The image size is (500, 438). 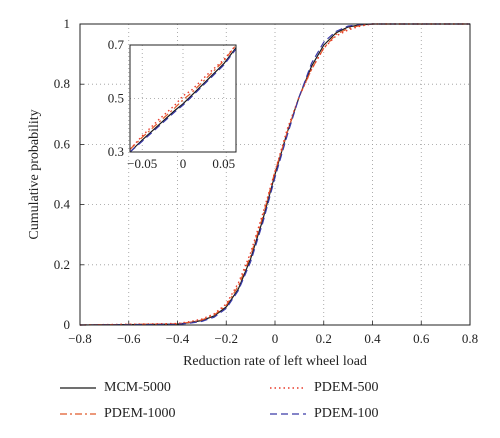 I want to click on legend: MCM-5000 PDEM-1000 PDEM-500 PDEM-100, so click(x=250, y=408).